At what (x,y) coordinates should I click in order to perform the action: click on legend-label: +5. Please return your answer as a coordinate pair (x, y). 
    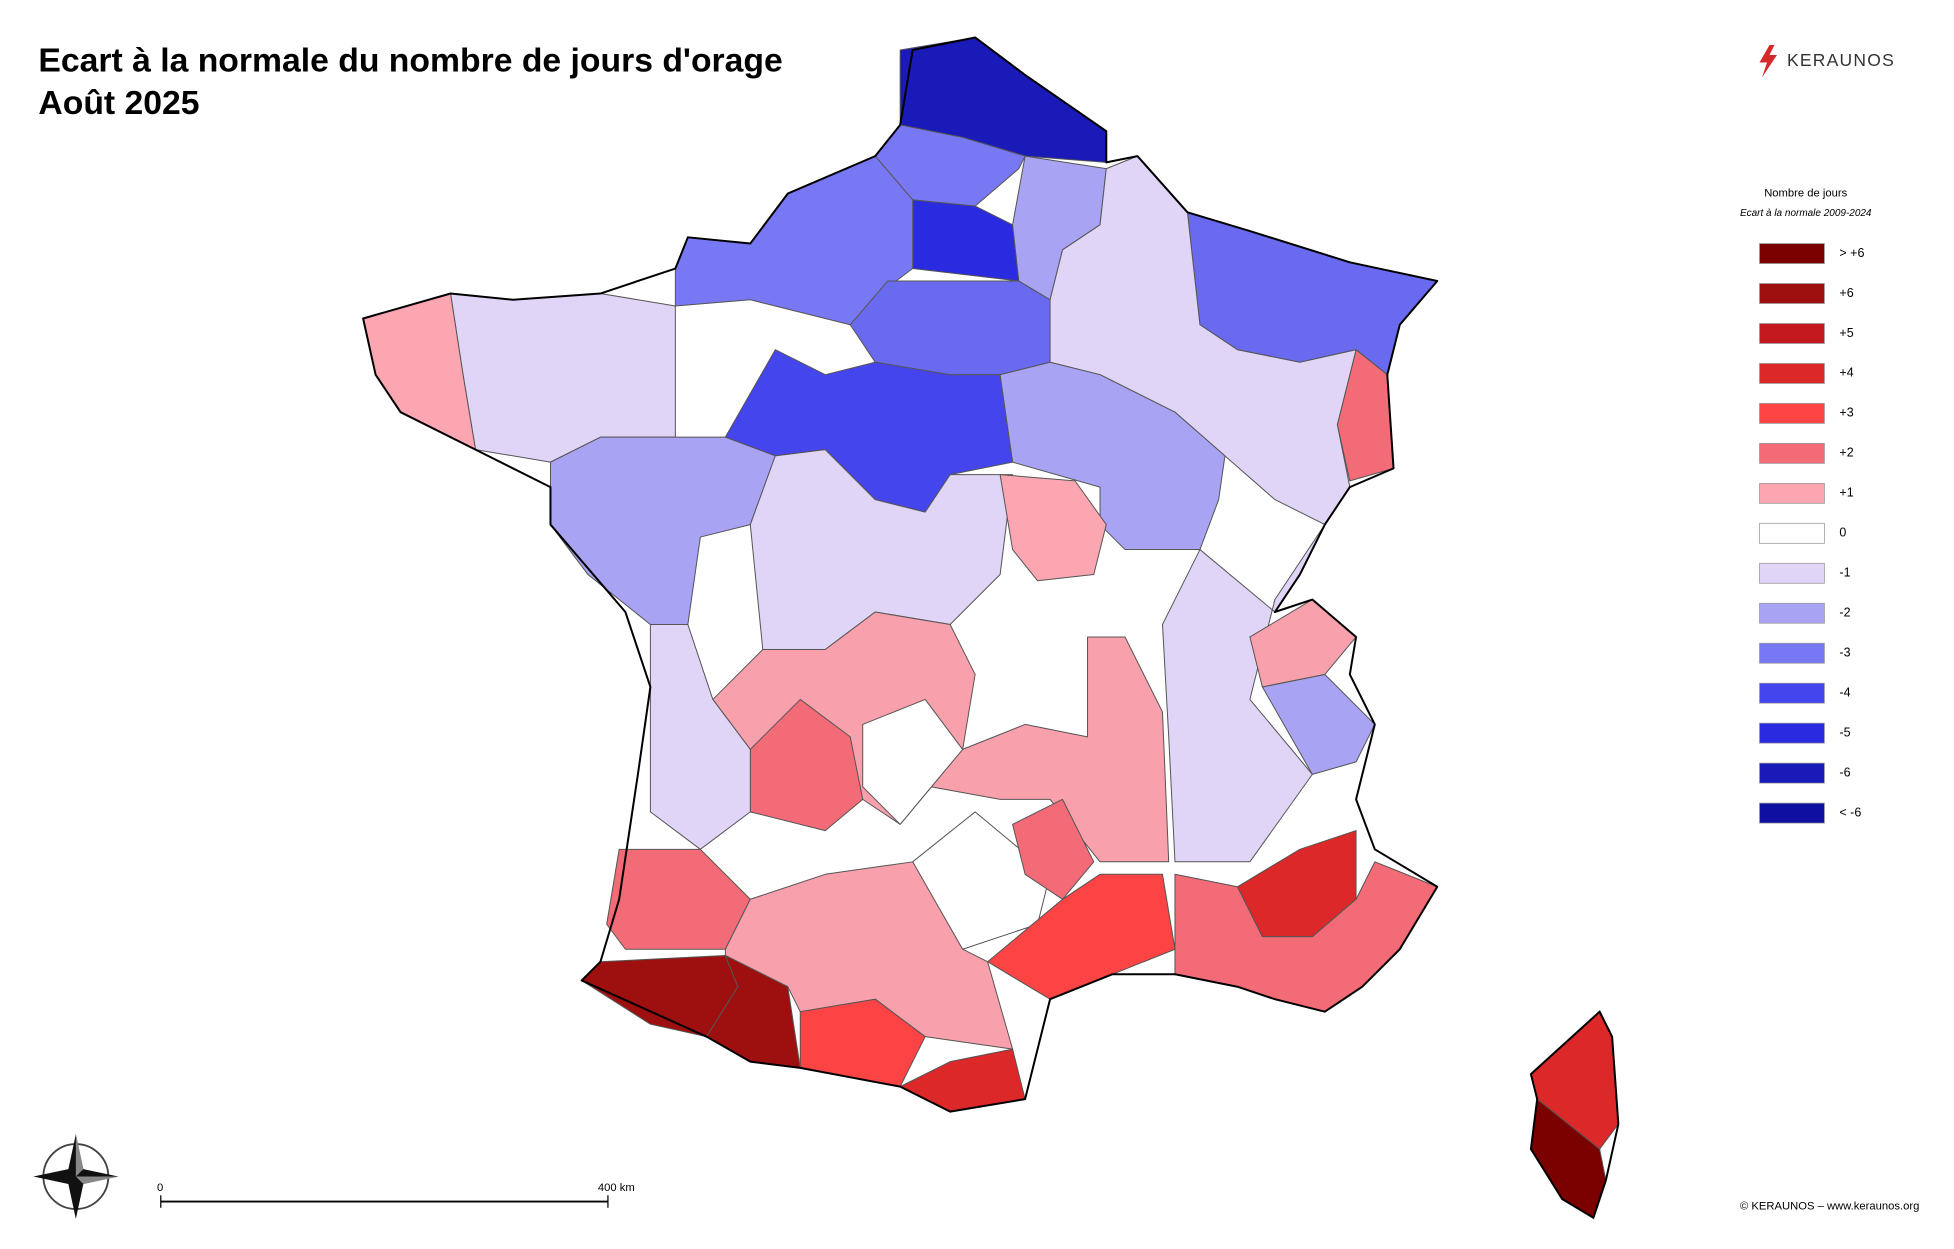
    Looking at the image, I should click on (1846, 333).